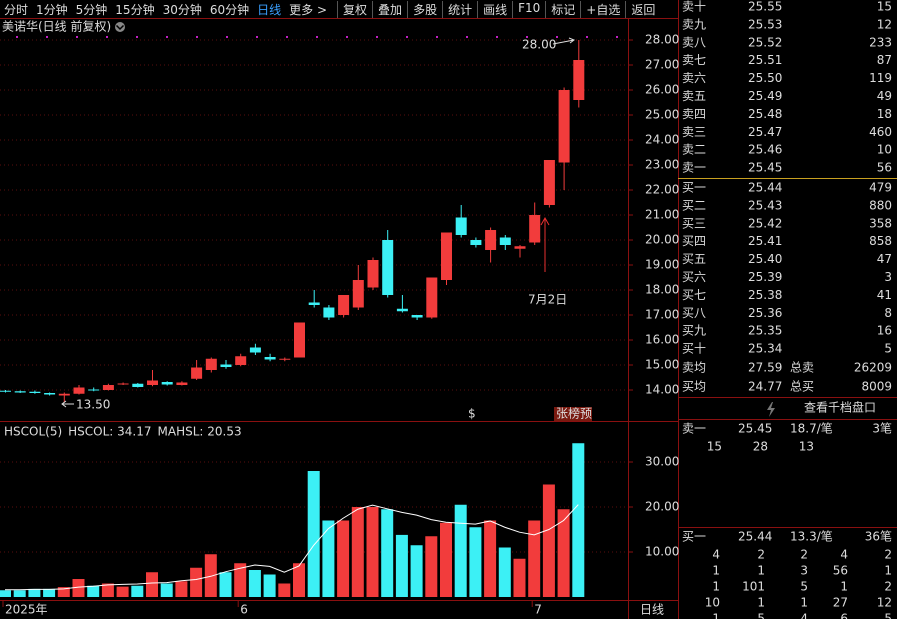 The image size is (897, 619). What do you see at coordinates (662, 215) in the screenshot?
I see `y-tick-label: 21.00` at bounding box center [662, 215].